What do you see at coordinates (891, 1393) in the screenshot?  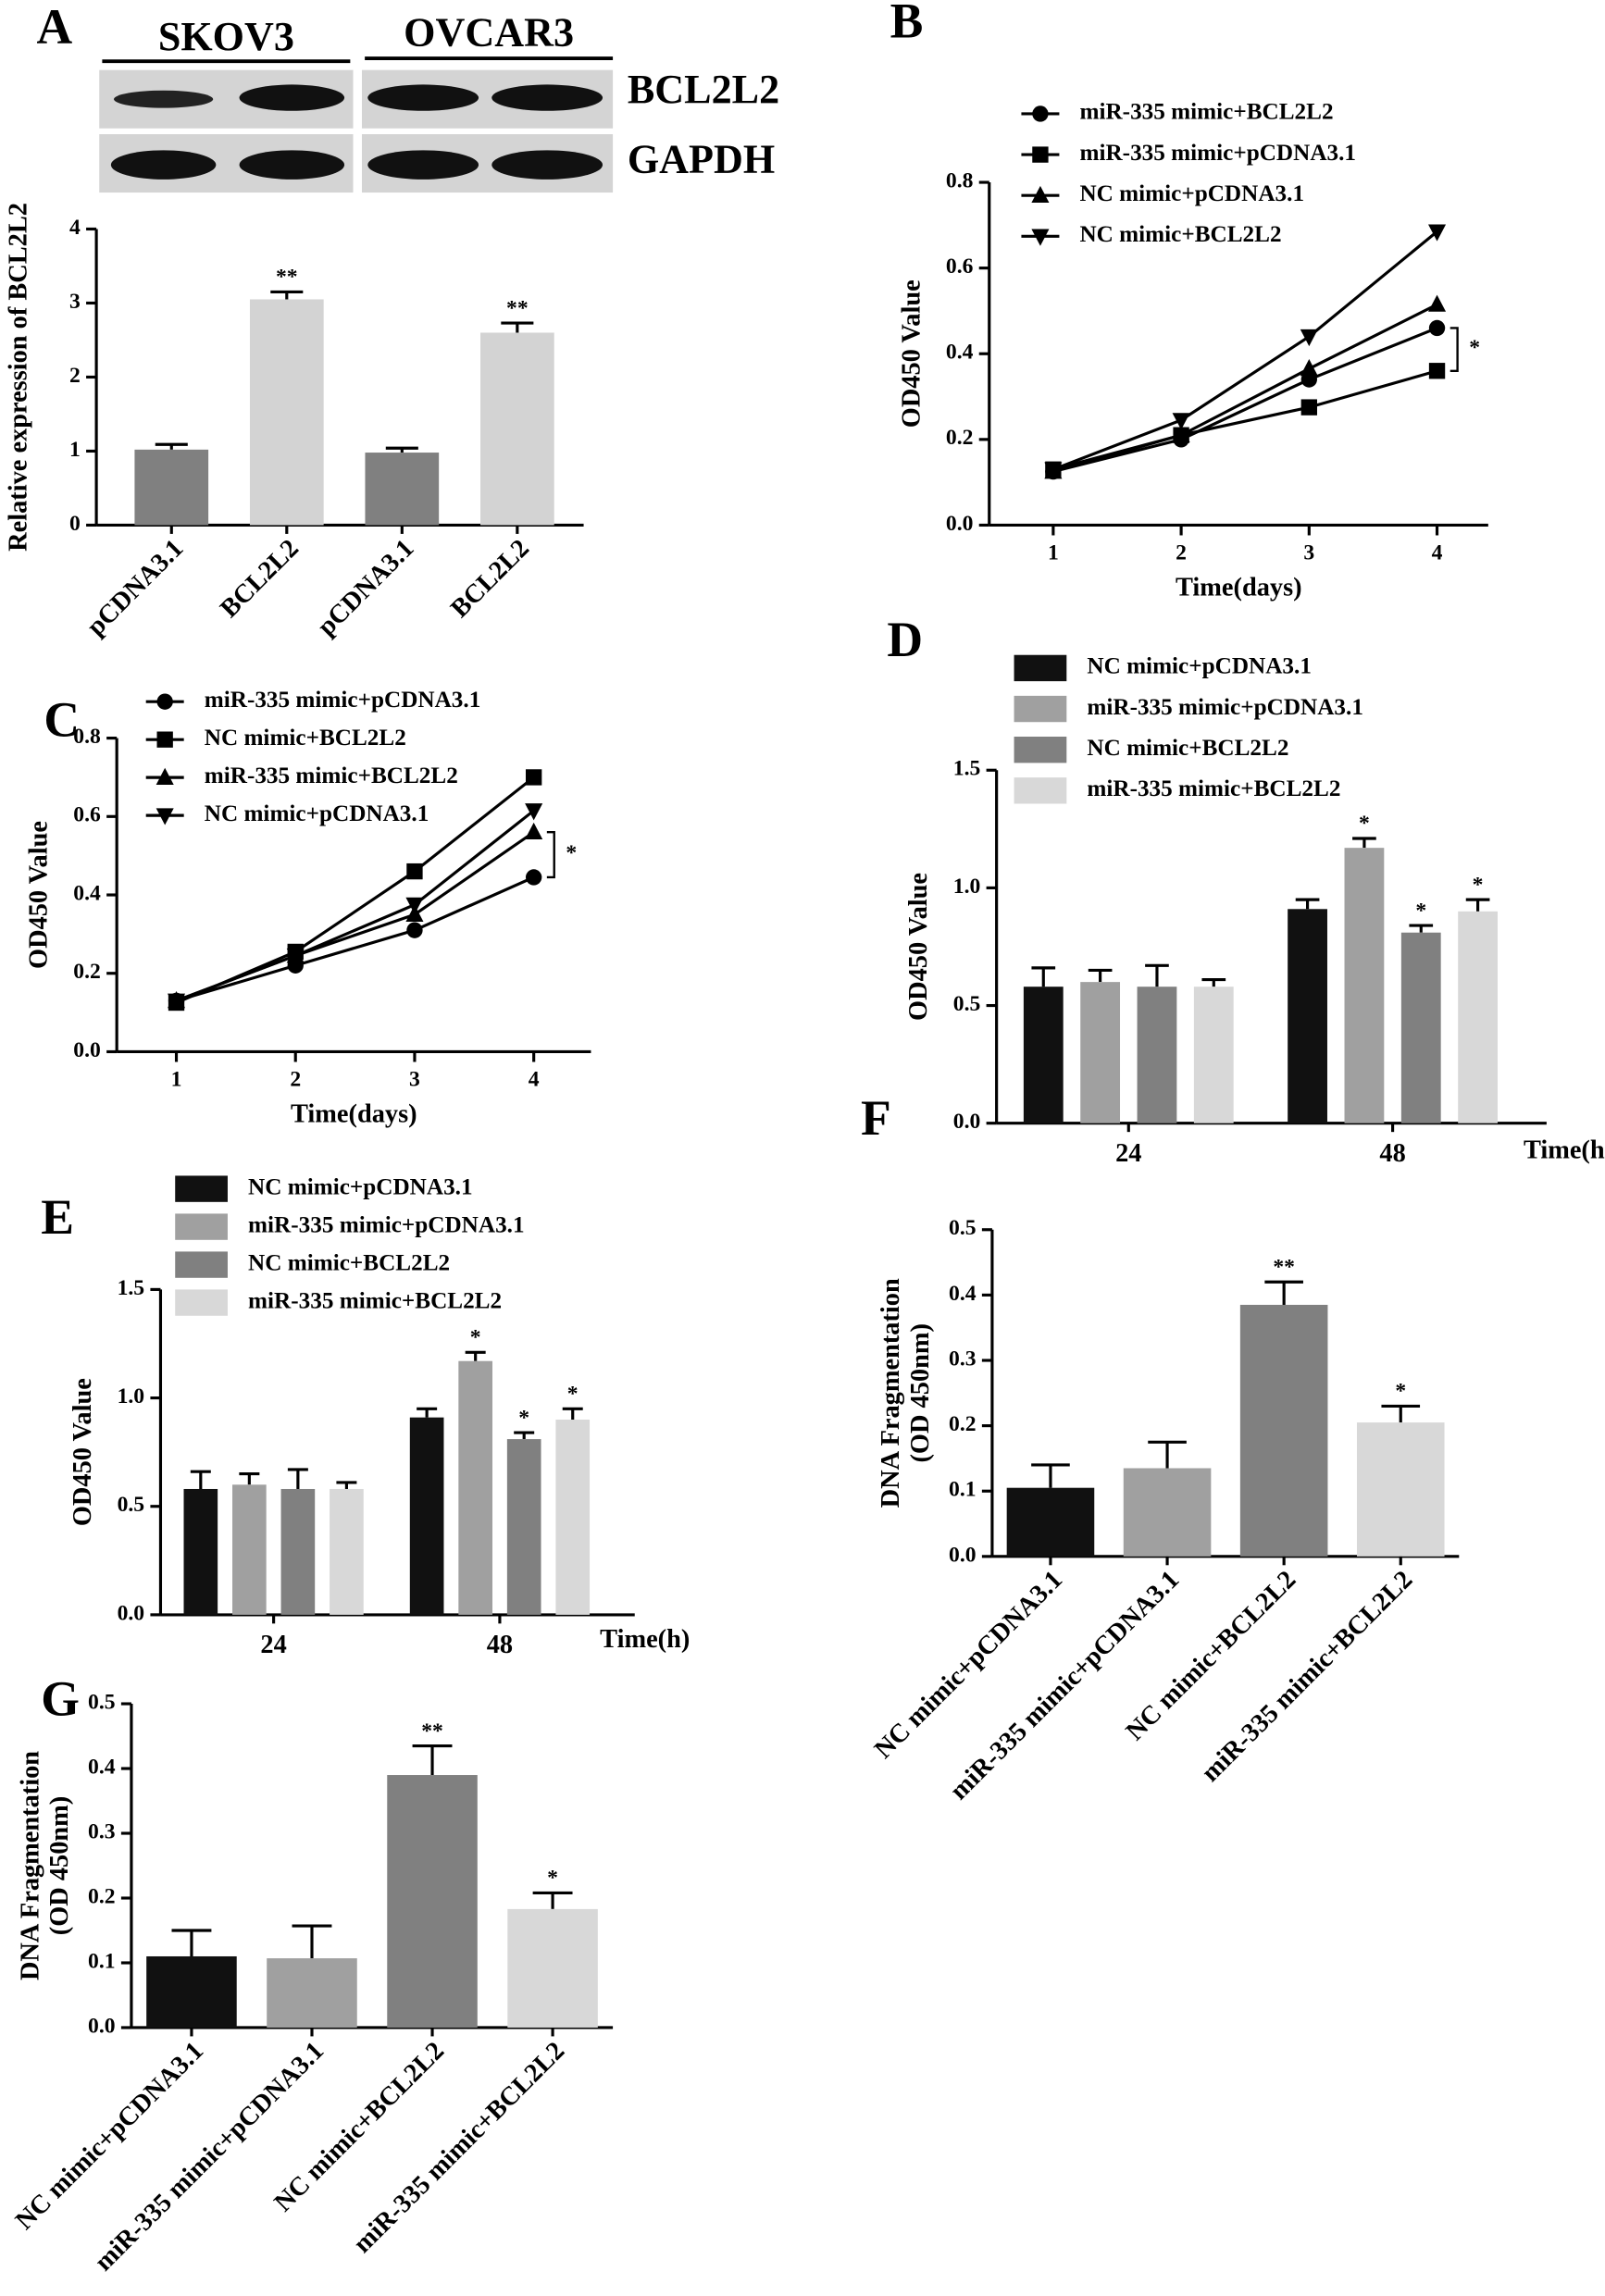 I see `y-axis-label: DNA Fragmentation` at bounding box center [891, 1393].